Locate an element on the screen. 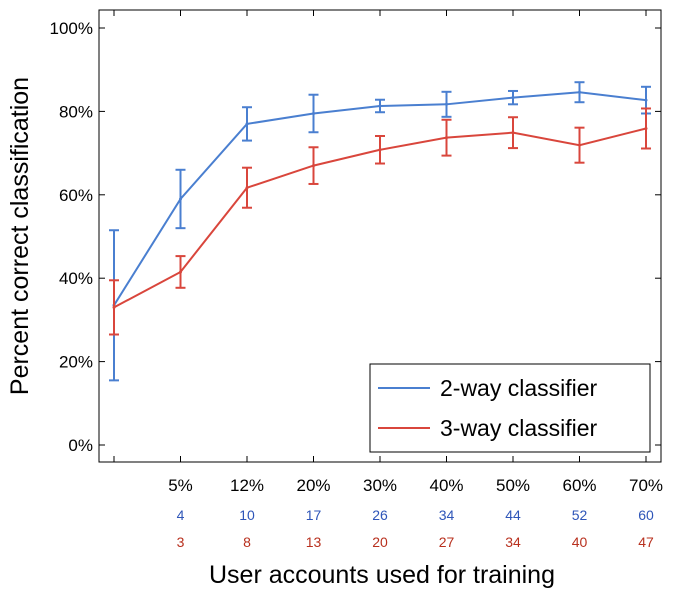 Image resolution: width=674 pixels, height=595 pixels. y-tick-label: 40% is located at coordinates (76, 278).